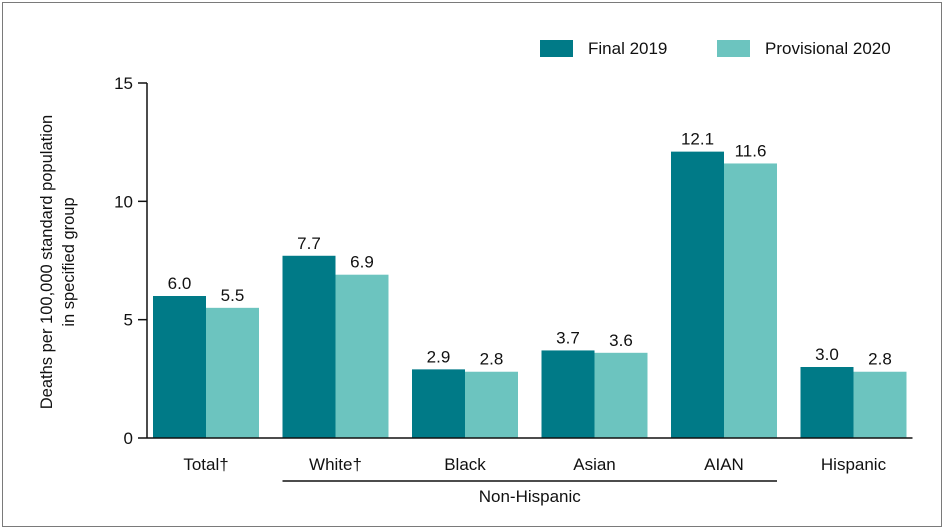 This screenshot has height=531, width=946. Describe the element at coordinates (309, 243) in the screenshot. I see `bar-value-label-final-2019-1: 7.7` at that location.